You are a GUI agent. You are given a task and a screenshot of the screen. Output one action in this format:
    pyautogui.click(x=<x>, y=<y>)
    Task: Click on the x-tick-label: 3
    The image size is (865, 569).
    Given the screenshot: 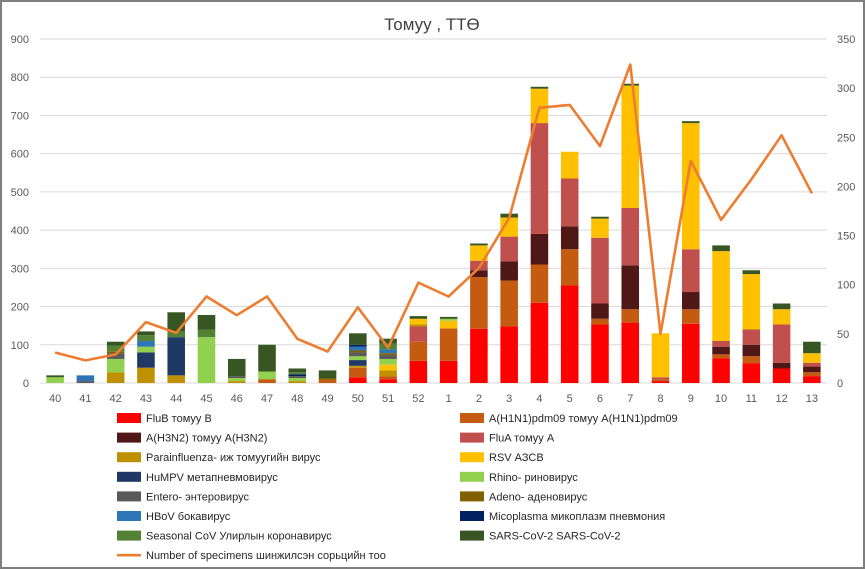 What is the action you would take?
    pyautogui.click(x=509, y=399)
    